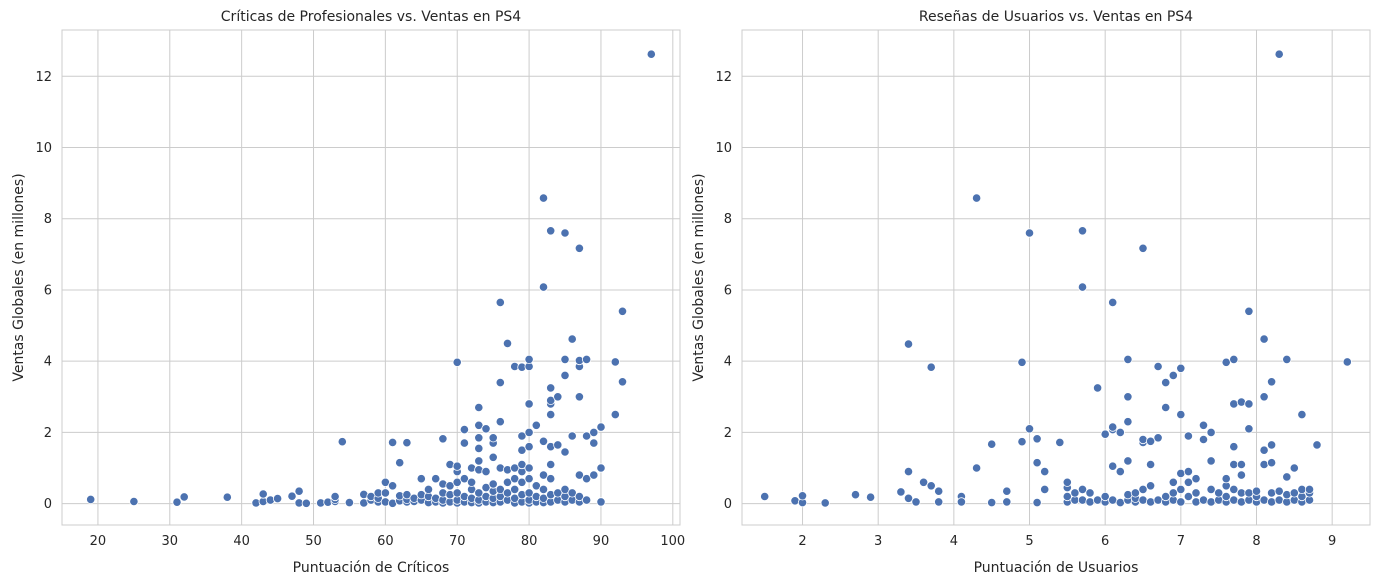  What do you see at coordinates (1332, 541) in the screenshot?
I see `x-tick-label: 9` at bounding box center [1332, 541].